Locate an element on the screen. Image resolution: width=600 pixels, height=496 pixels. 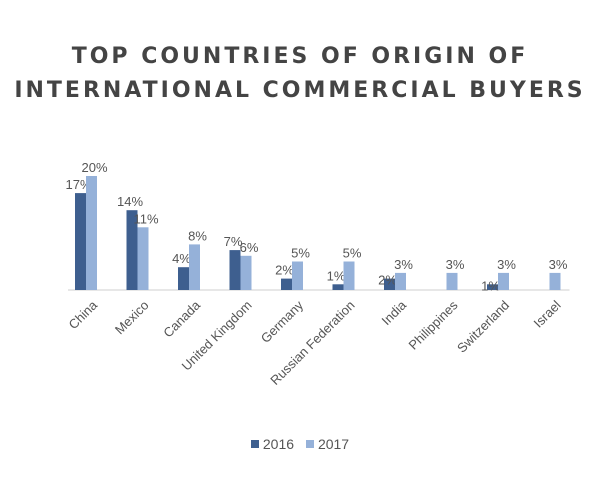
legend-label-2017: 2017 is located at coordinates (333, 444).